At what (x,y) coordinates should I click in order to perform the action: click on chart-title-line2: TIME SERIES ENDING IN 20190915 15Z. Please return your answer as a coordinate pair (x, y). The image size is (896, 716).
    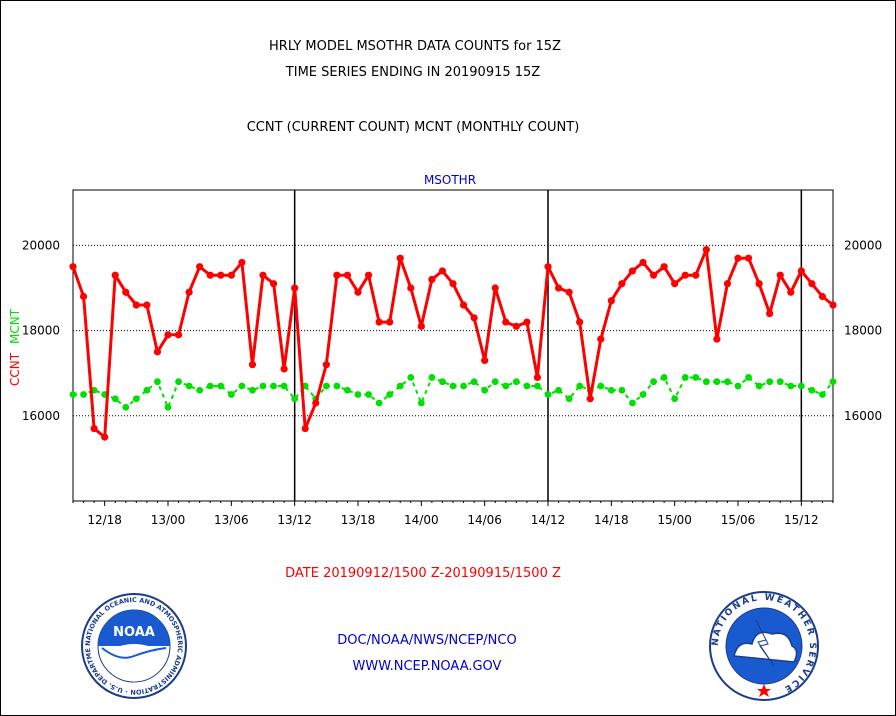
    Looking at the image, I should click on (413, 72).